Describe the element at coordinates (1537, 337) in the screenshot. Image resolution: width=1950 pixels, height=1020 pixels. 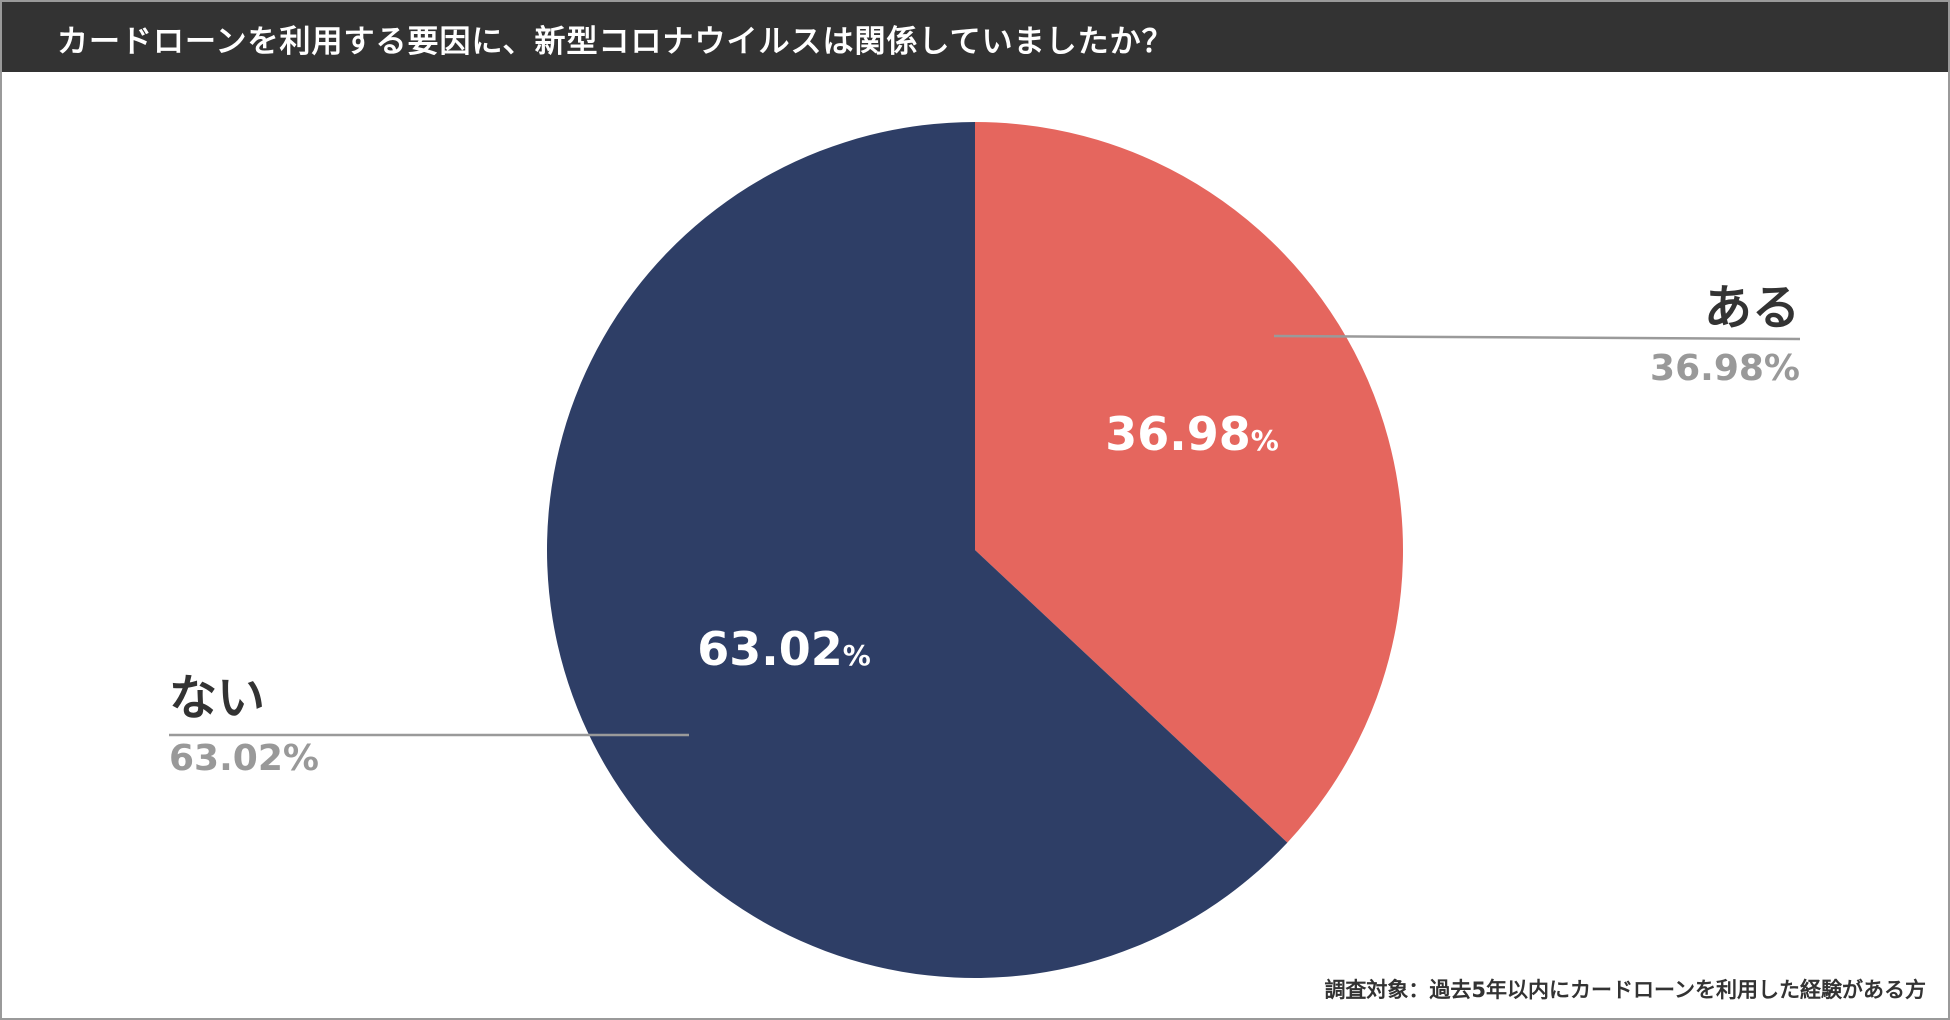
I see `leader-line-yes` at that location.